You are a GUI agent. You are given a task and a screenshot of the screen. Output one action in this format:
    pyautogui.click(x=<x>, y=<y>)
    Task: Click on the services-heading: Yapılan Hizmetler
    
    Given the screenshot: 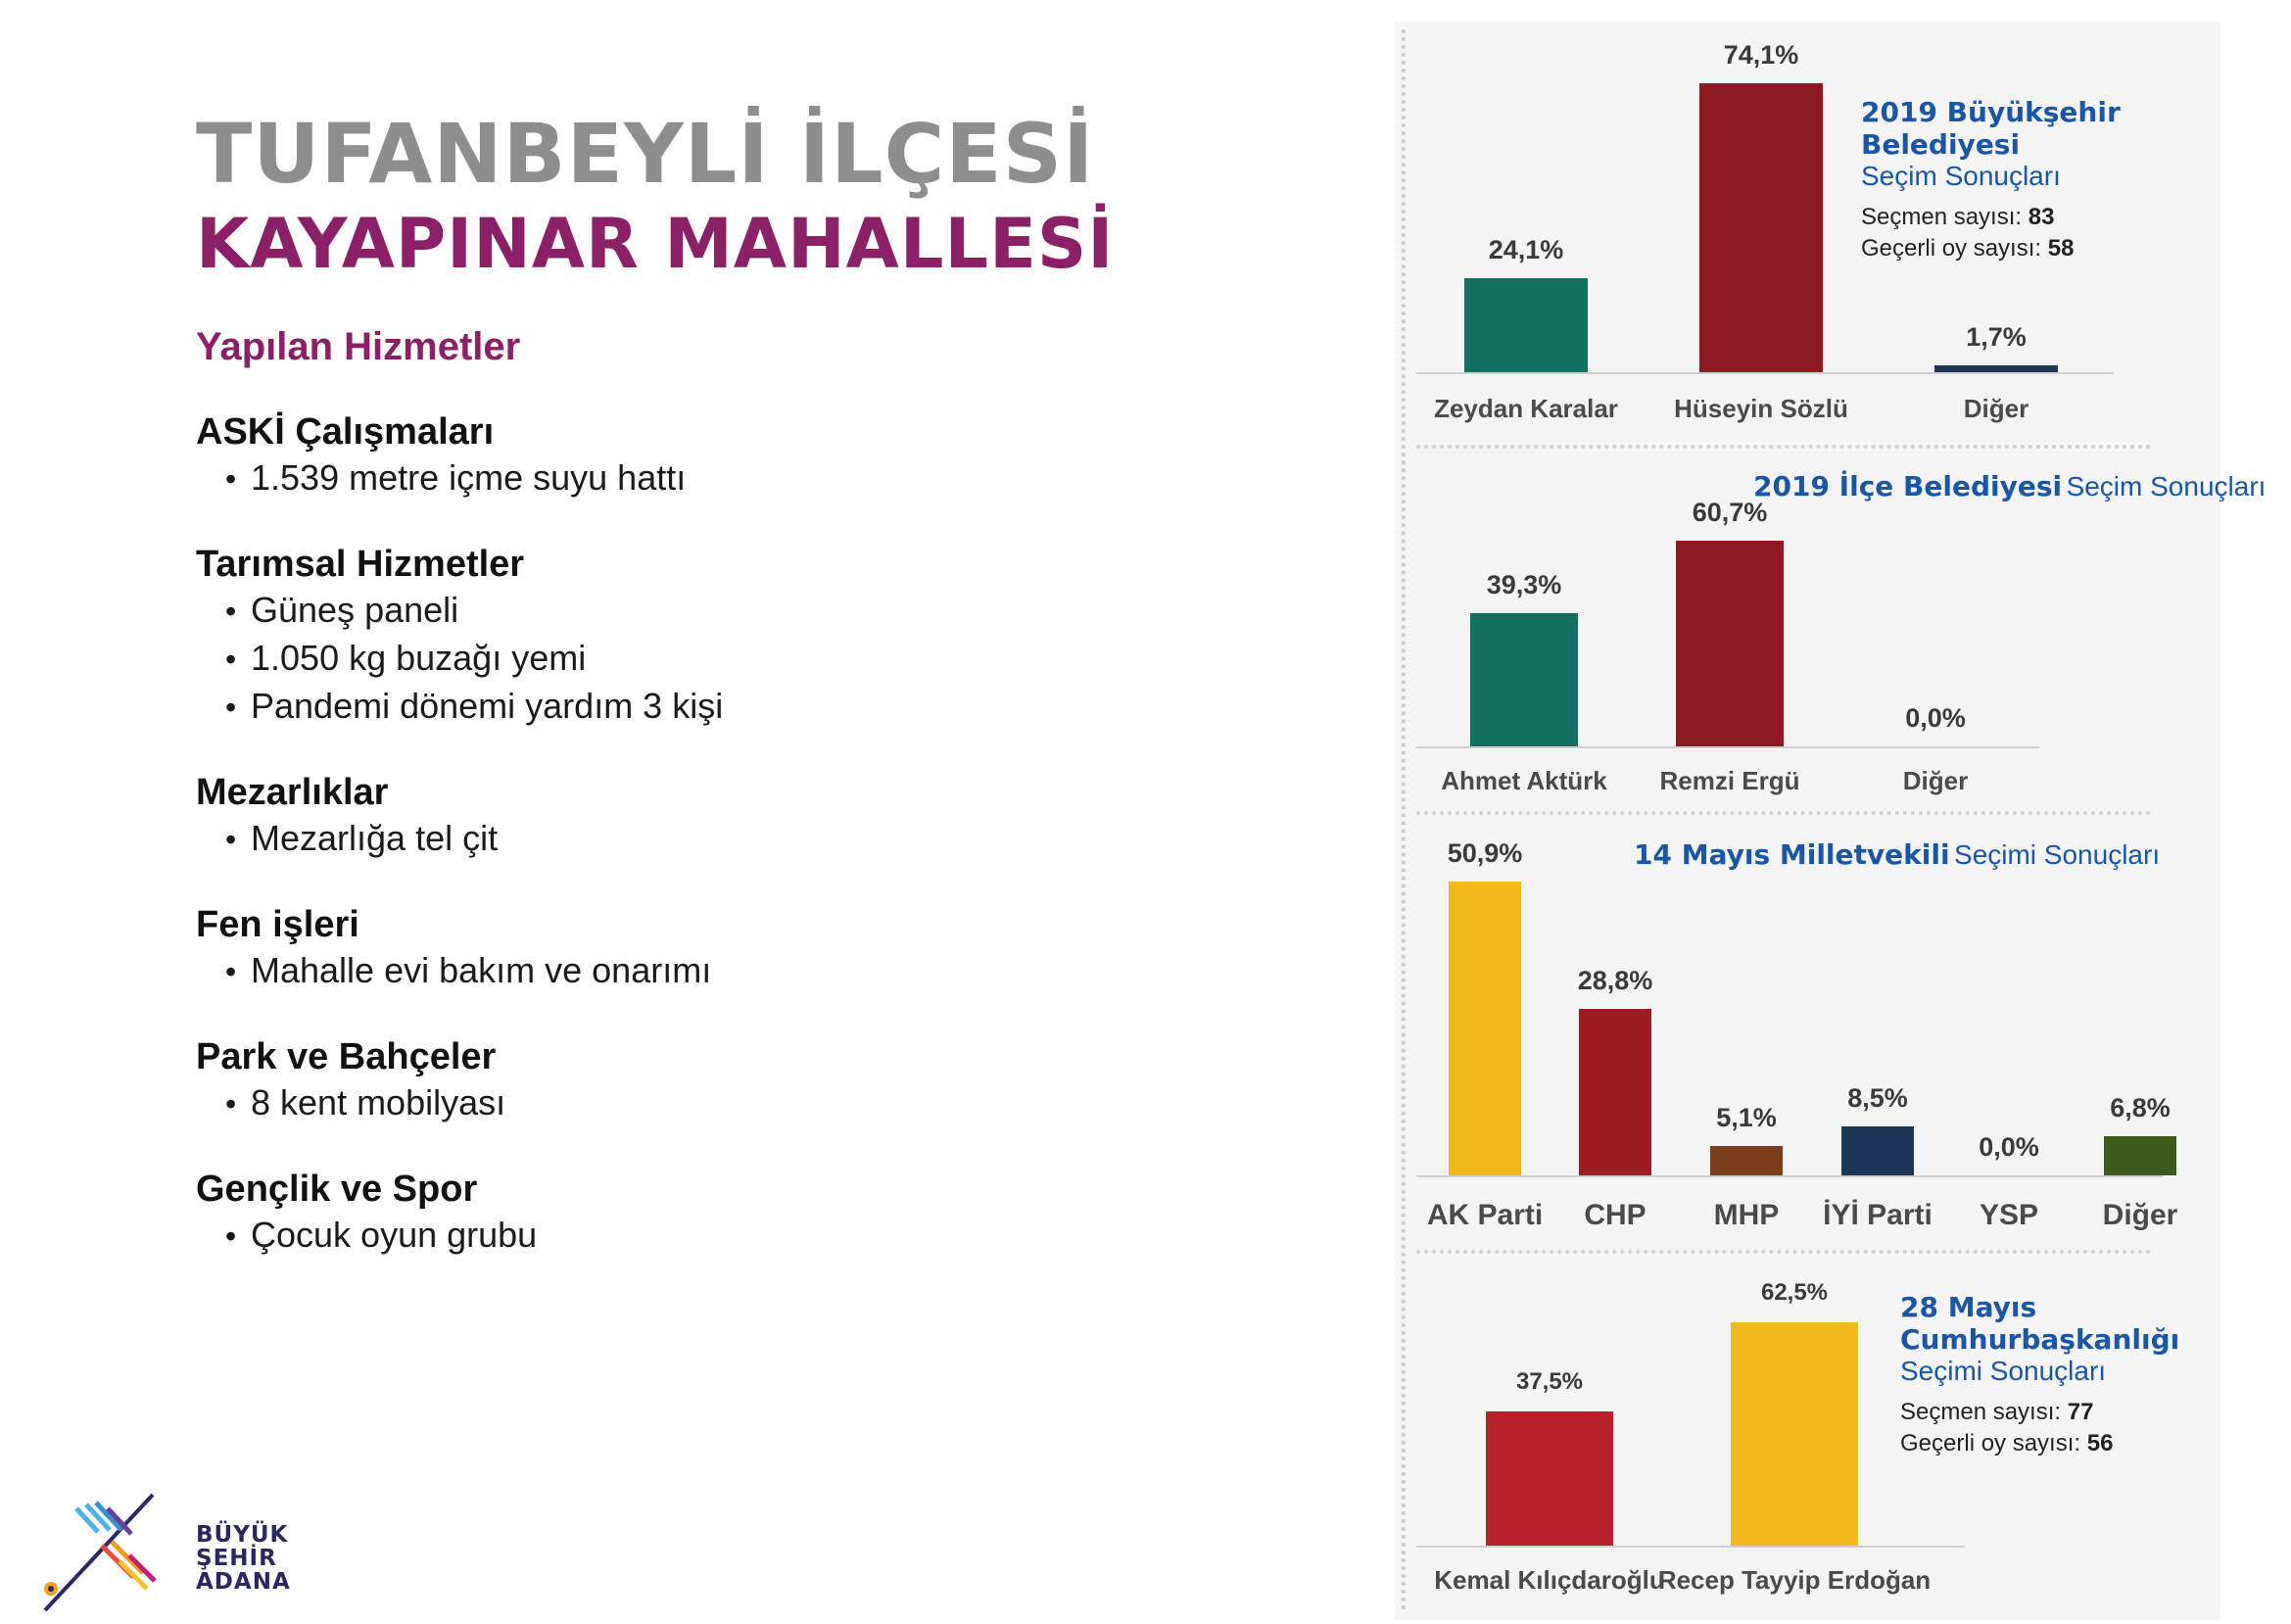 What is the action you would take?
    pyautogui.click(x=358, y=346)
    